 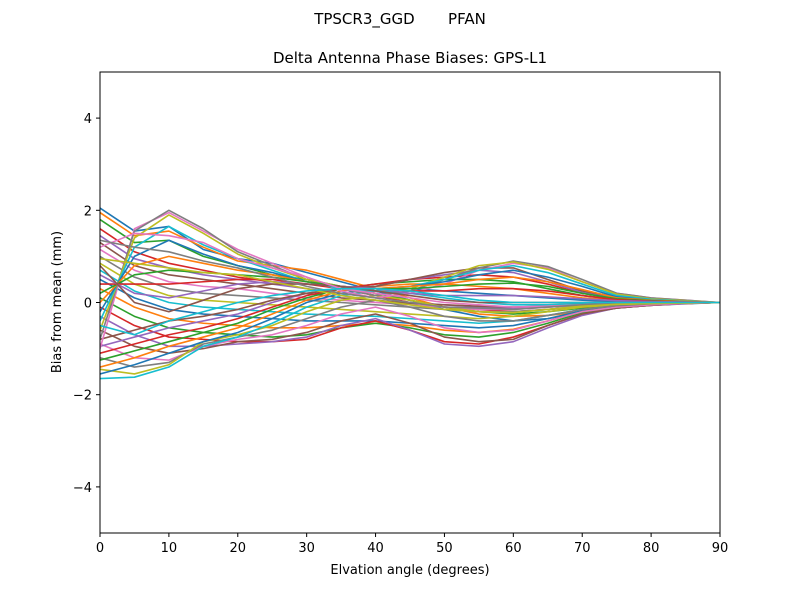 I want to click on x-tick-label: 10, so click(x=169, y=548).